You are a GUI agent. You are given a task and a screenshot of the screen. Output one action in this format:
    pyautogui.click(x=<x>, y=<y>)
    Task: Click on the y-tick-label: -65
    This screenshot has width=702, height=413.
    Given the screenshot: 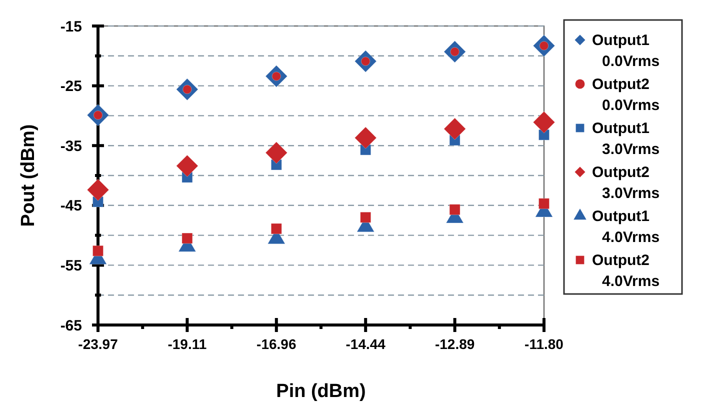 What is the action you would take?
    pyautogui.click(x=71, y=325)
    